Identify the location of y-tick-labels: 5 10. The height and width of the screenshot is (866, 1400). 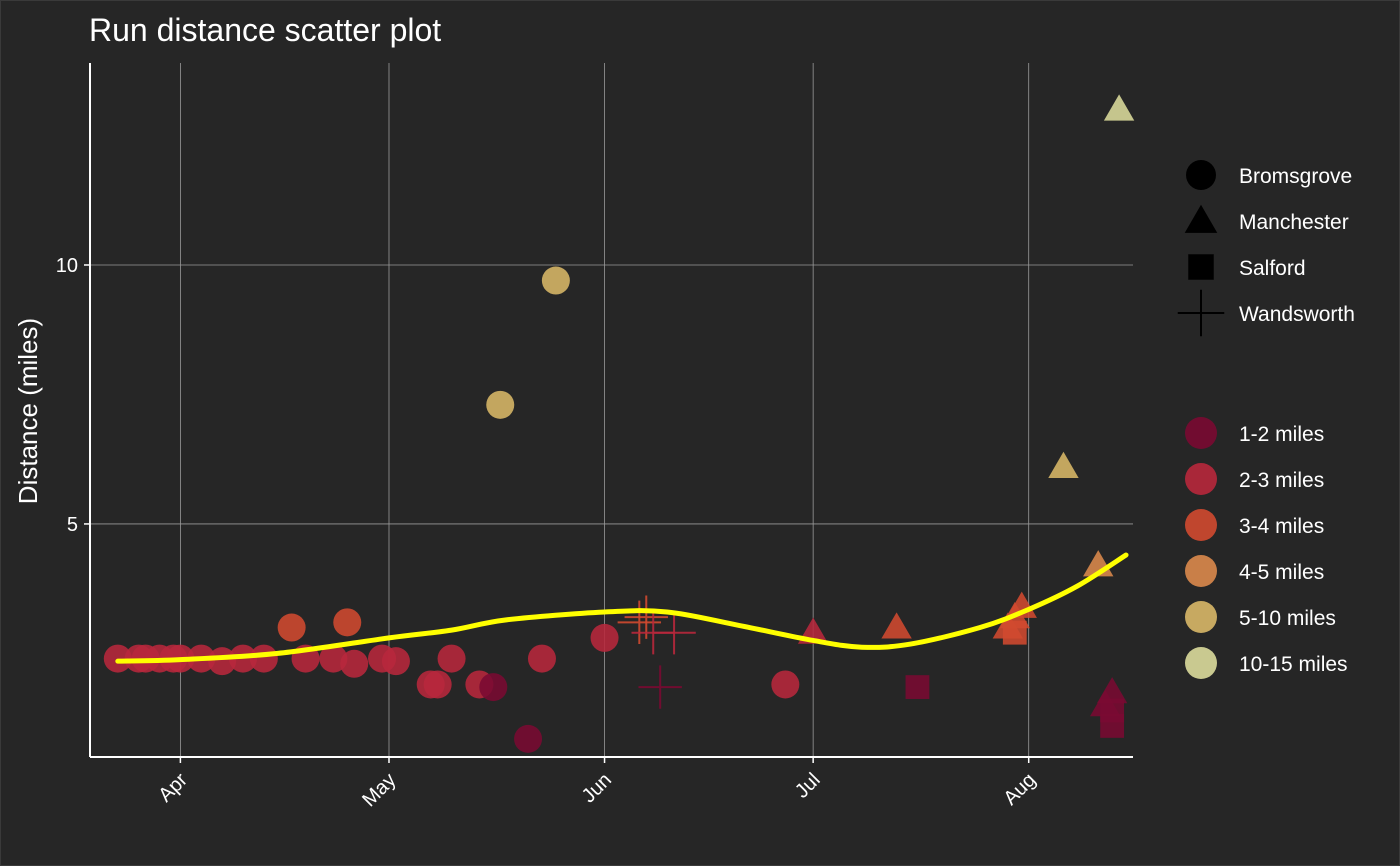
(73, 395).